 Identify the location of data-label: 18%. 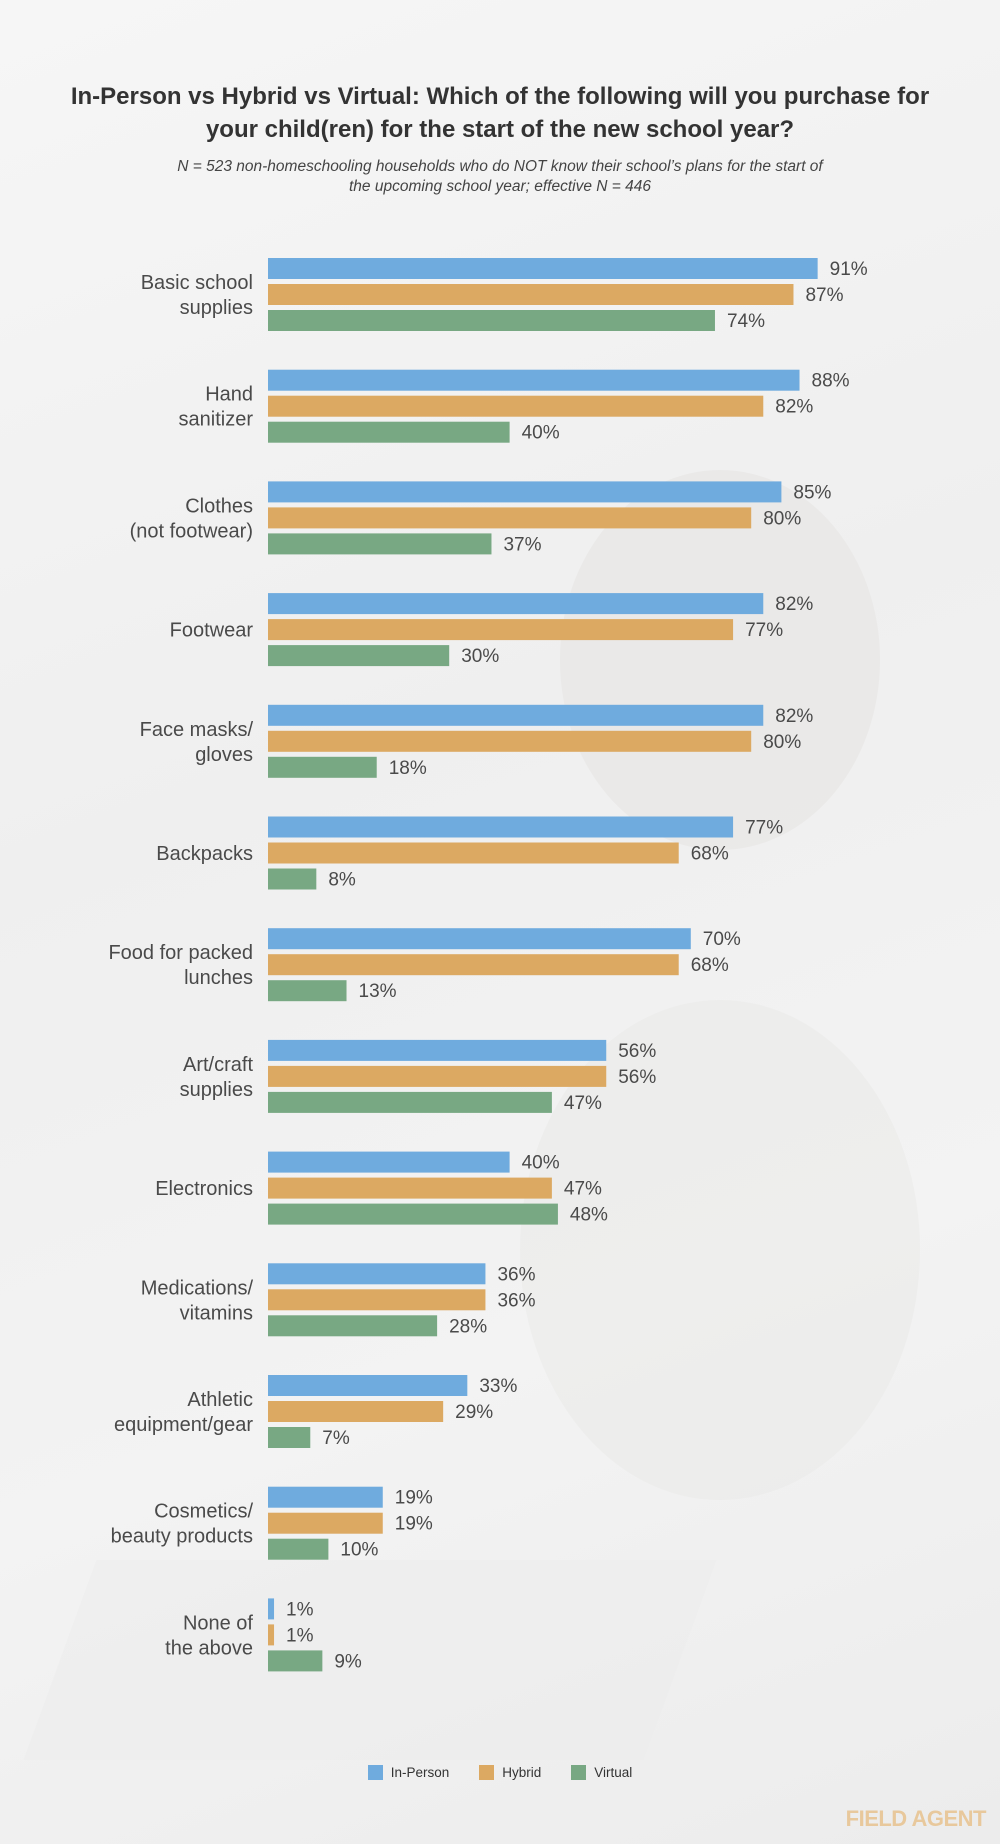
(408, 768).